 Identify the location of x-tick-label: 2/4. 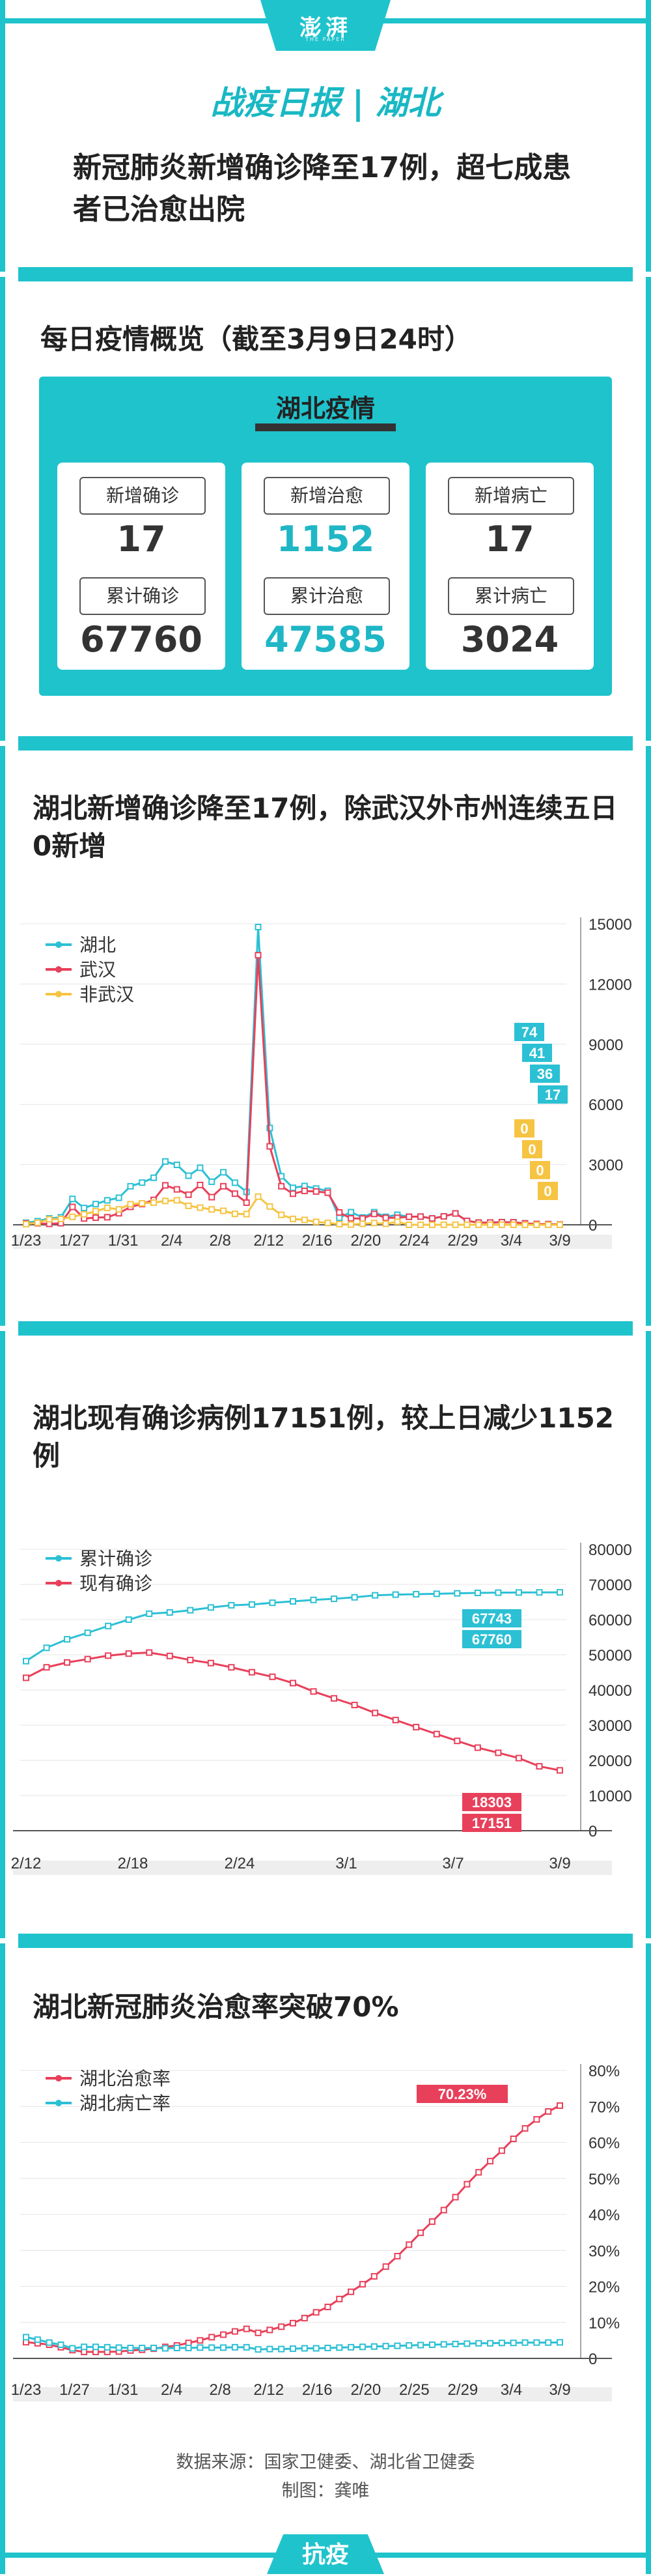
(171, 1241).